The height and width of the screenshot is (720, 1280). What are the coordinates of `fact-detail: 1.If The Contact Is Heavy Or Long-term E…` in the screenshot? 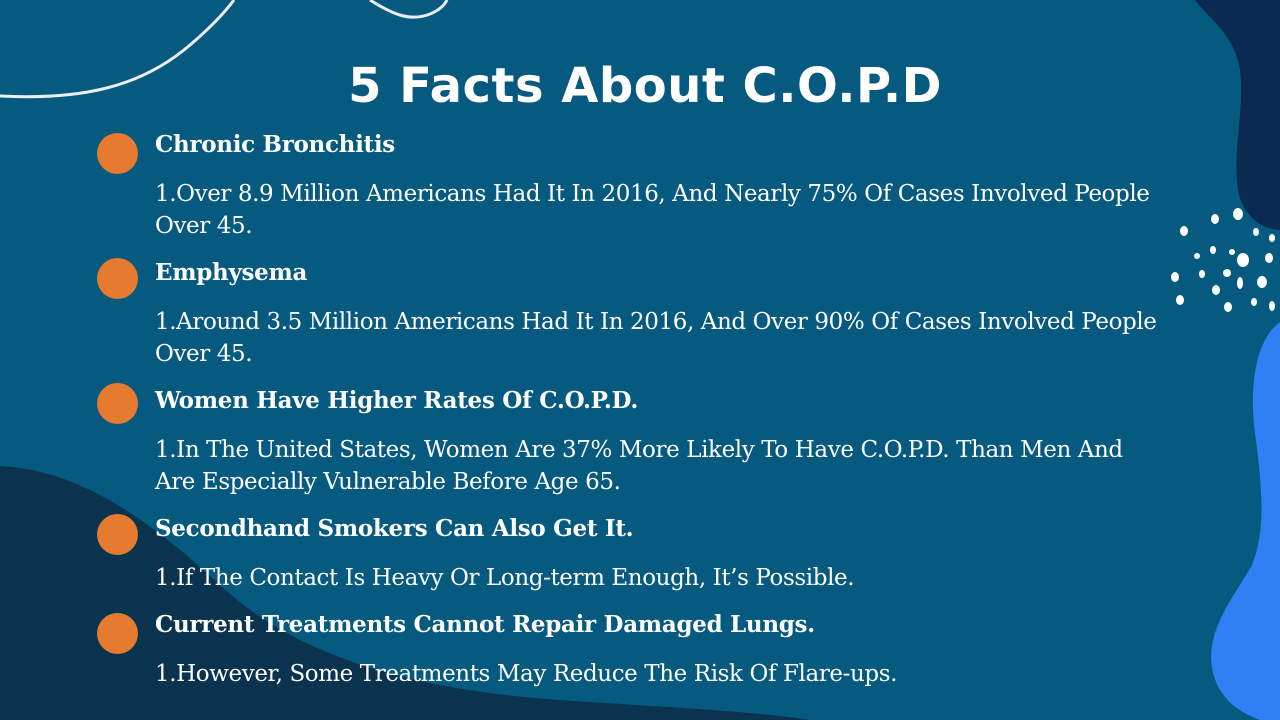 It's located at (505, 578).